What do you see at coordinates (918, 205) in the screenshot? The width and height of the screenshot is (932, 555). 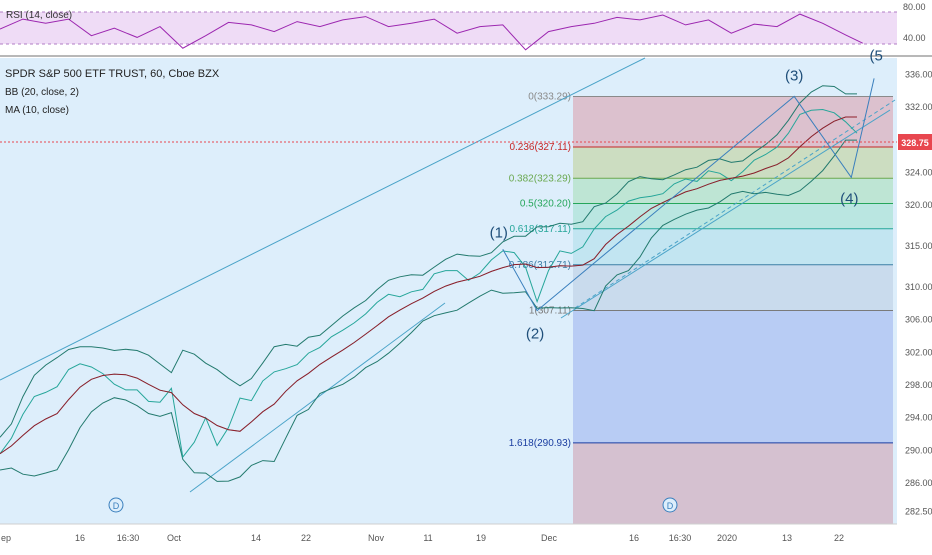 I see `price-tick-4: 320.00` at bounding box center [918, 205].